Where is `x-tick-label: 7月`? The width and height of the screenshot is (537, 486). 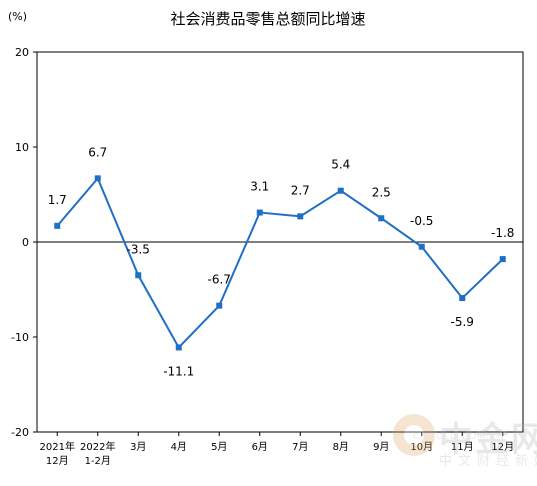
x-tick-label: 7月 is located at coordinates (300, 447).